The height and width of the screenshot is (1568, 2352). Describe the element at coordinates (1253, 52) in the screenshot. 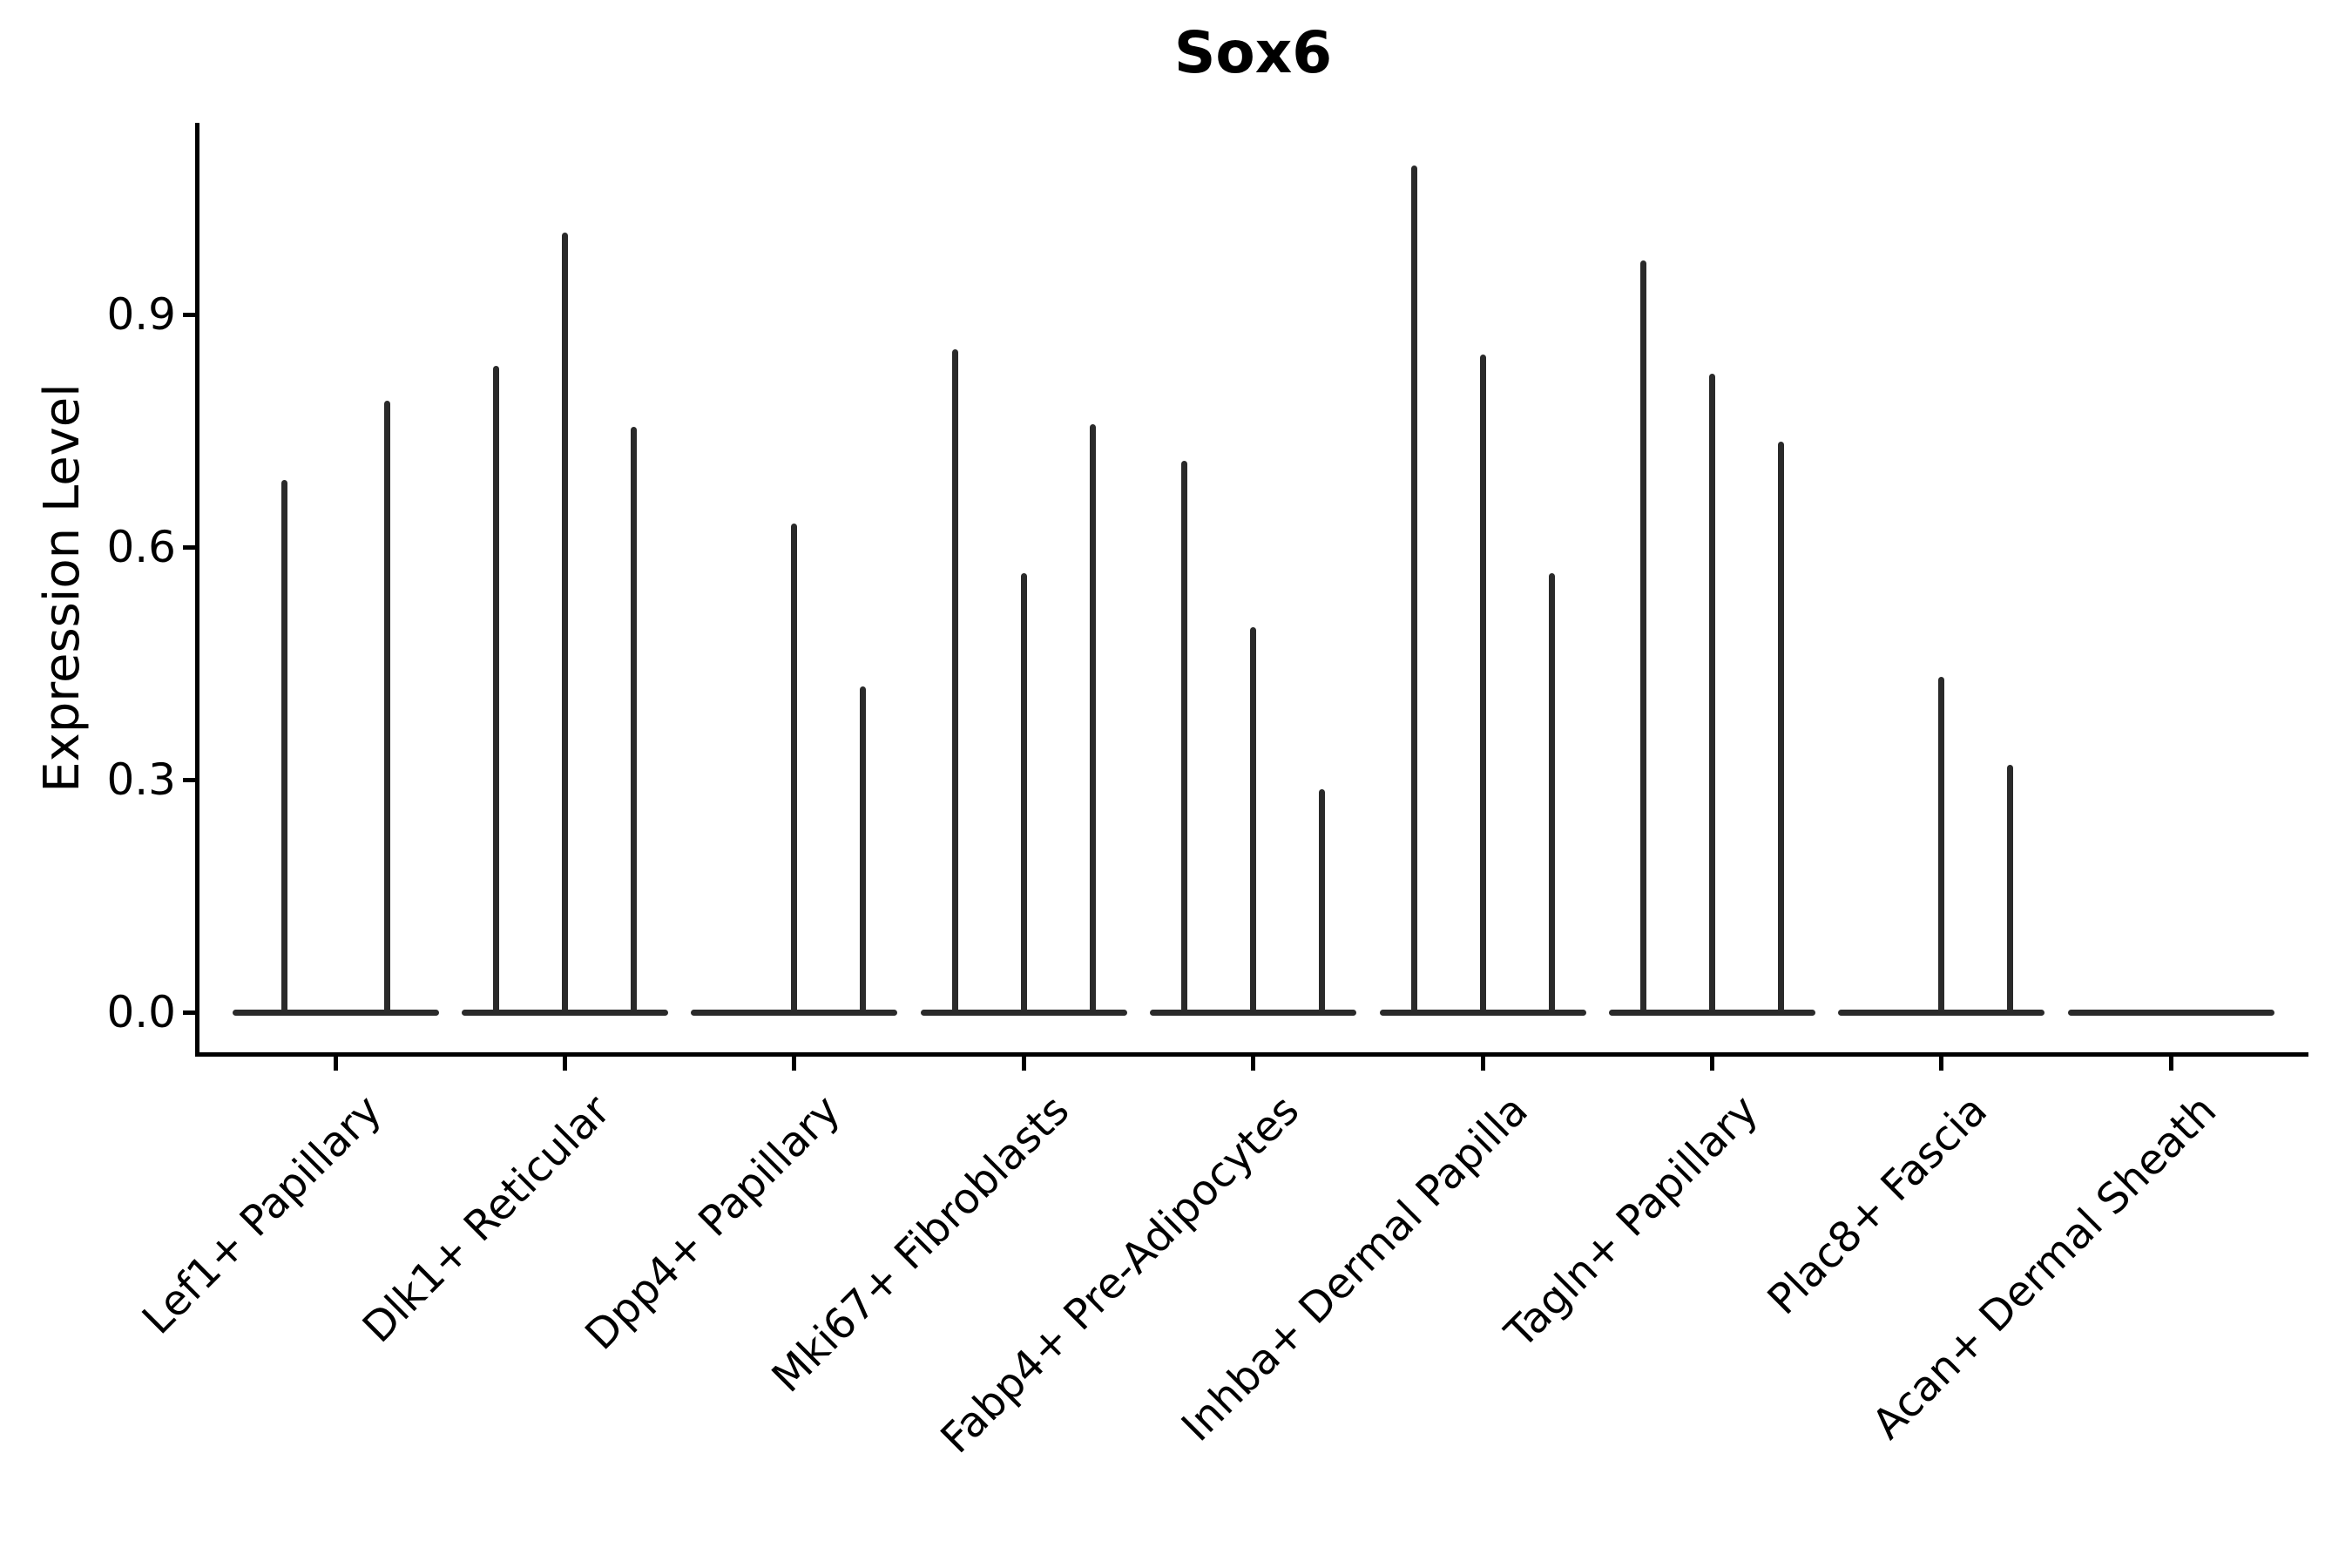

I see `chart-title: Sox6` at that location.